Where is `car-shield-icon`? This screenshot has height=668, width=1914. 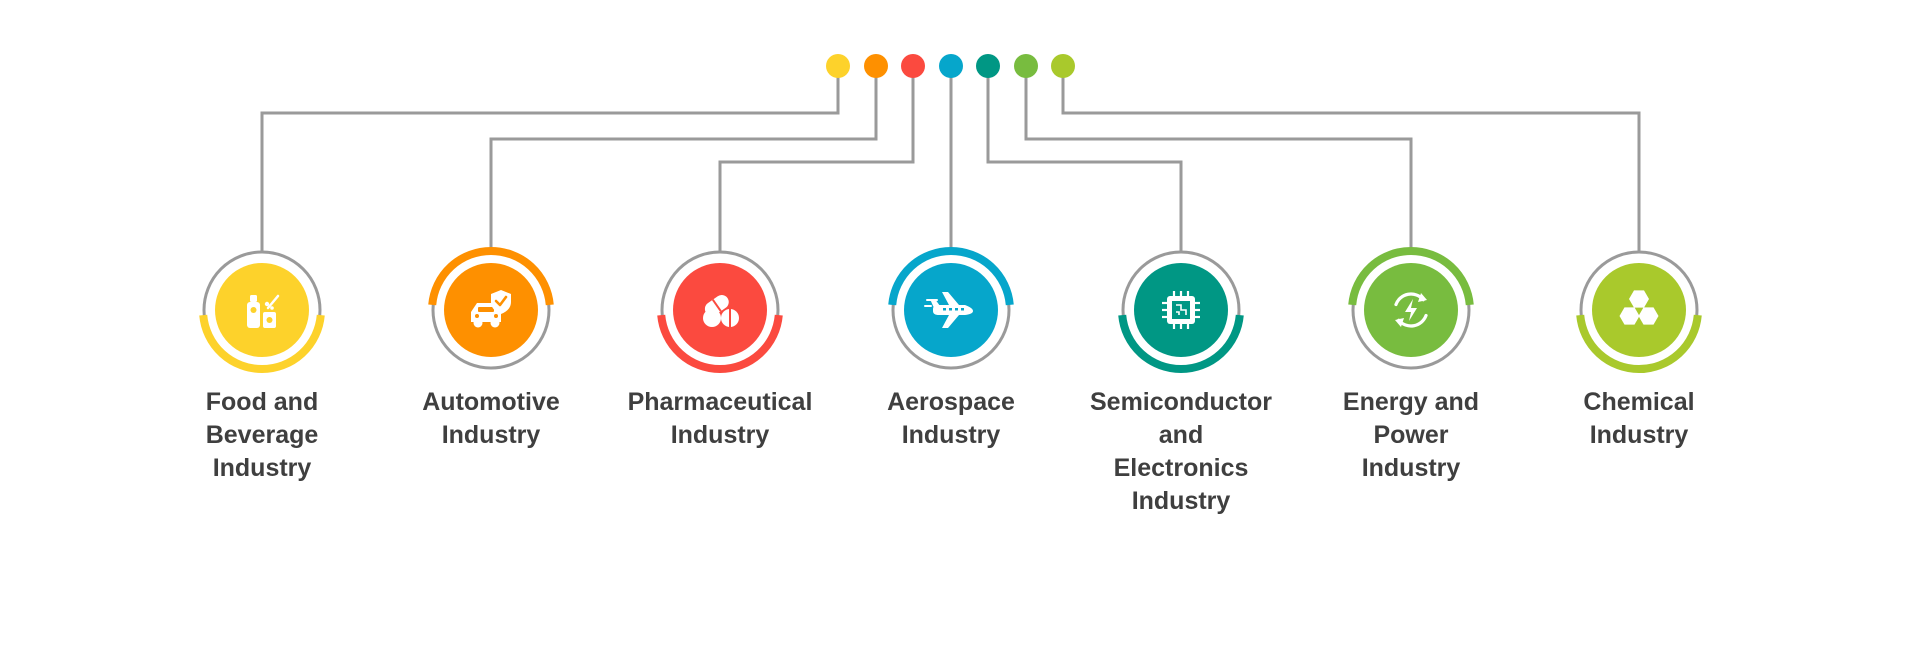 car-shield-icon is located at coordinates (491, 309).